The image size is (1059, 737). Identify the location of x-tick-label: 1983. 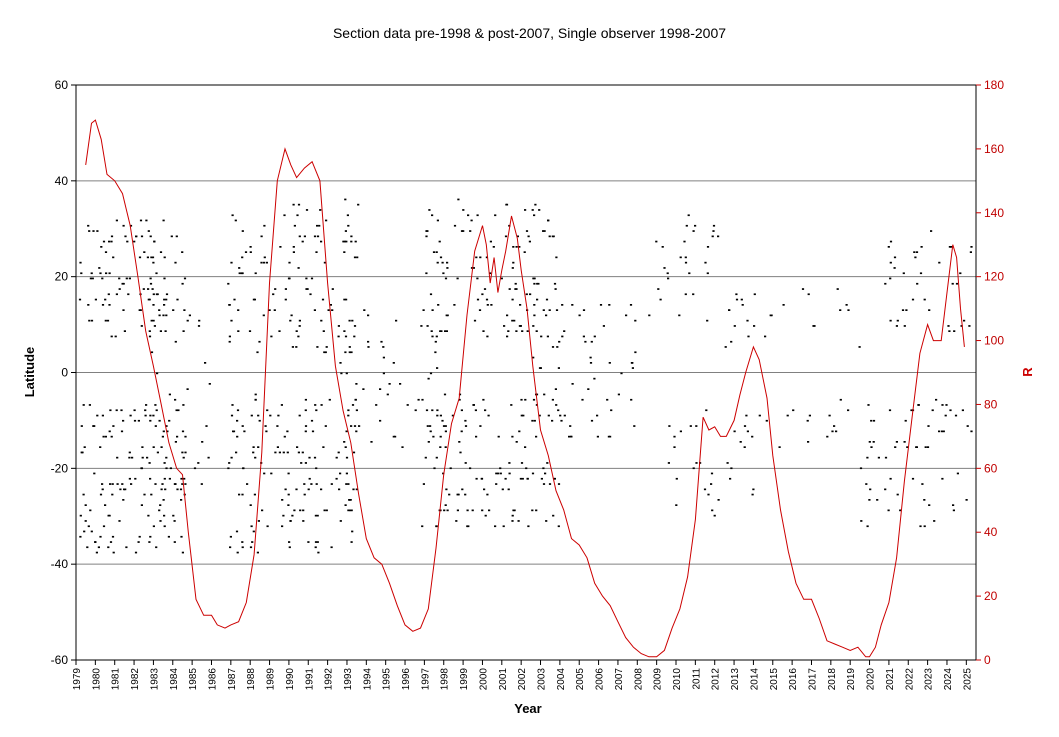
(154, 679).